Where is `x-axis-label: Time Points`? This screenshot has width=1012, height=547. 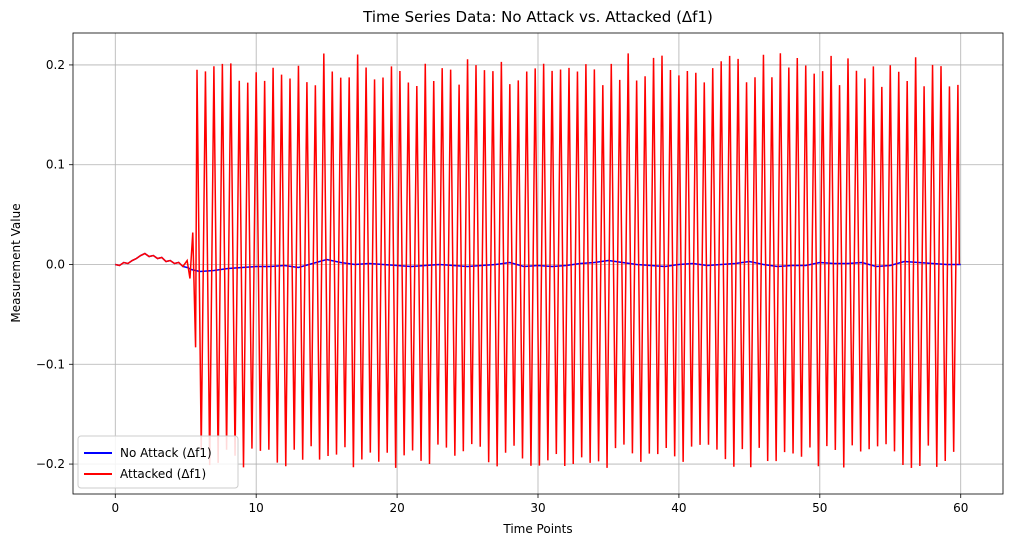
x-axis-label: Time Points is located at coordinates (537, 529).